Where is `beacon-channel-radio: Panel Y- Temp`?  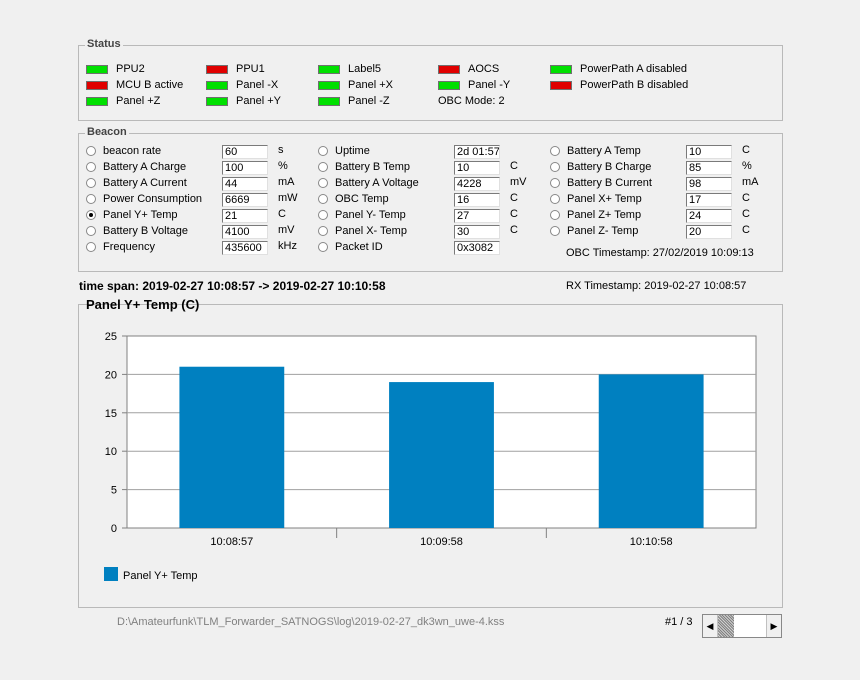
beacon-channel-radio: Panel Y- Temp is located at coordinates (362, 215).